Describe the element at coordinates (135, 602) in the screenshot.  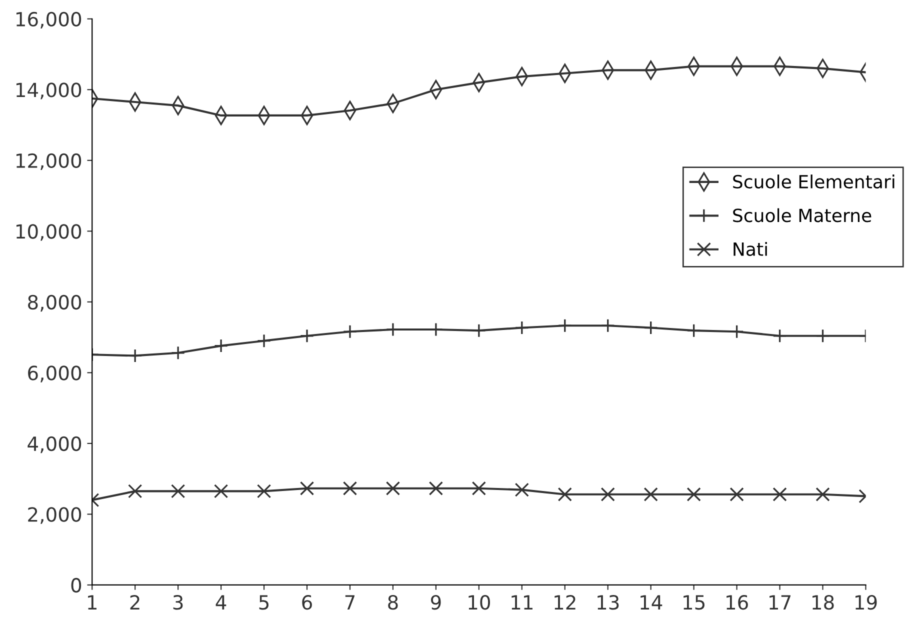
I see `x-tick-label: 2` at that location.